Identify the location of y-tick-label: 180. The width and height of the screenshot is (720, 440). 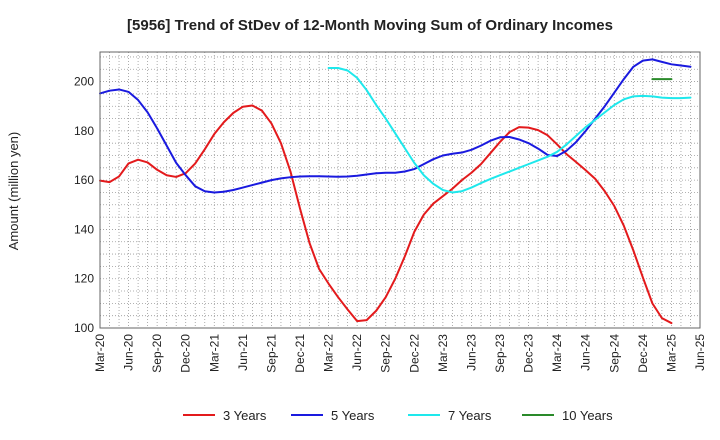
(84, 131).